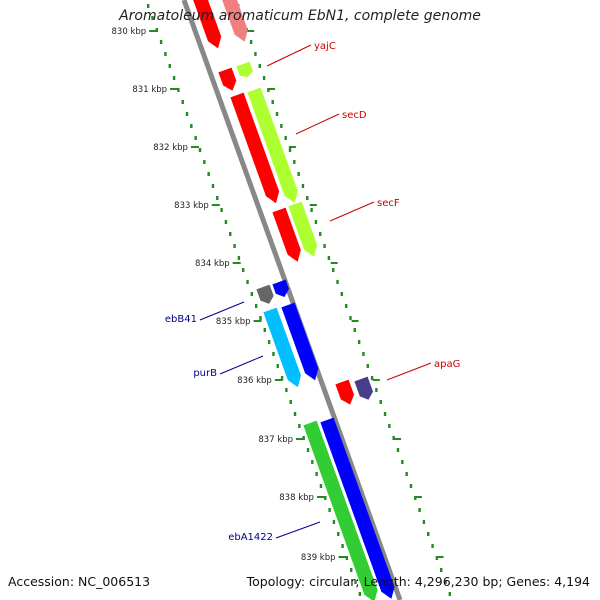  I want to click on gene-blue-long, so click(357, 508).